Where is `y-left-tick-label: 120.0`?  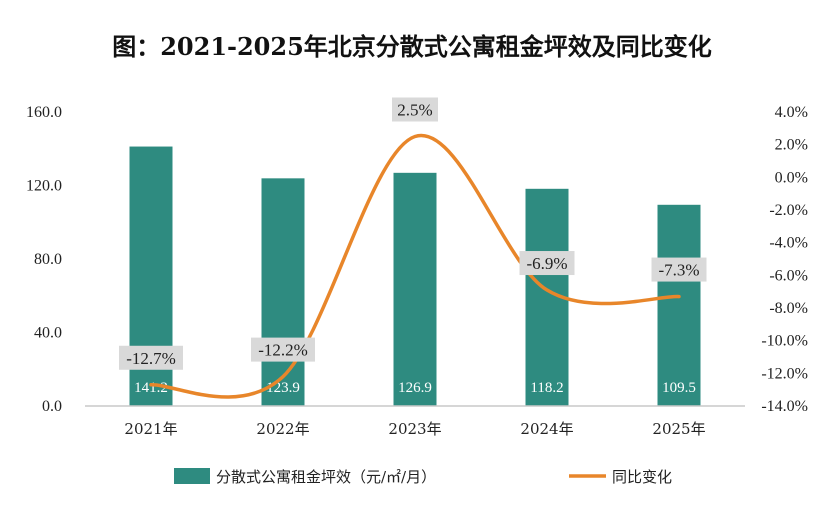 y-left-tick-label: 120.0 is located at coordinates (44, 186).